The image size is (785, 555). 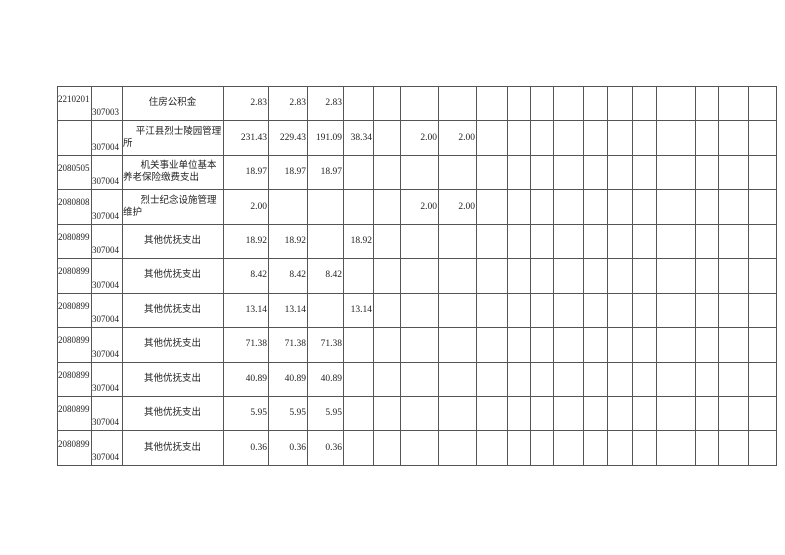 What do you see at coordinates (246, 448) in the screenshot?
I see `table-cell: 0.36` at bounding box center [246, 448].